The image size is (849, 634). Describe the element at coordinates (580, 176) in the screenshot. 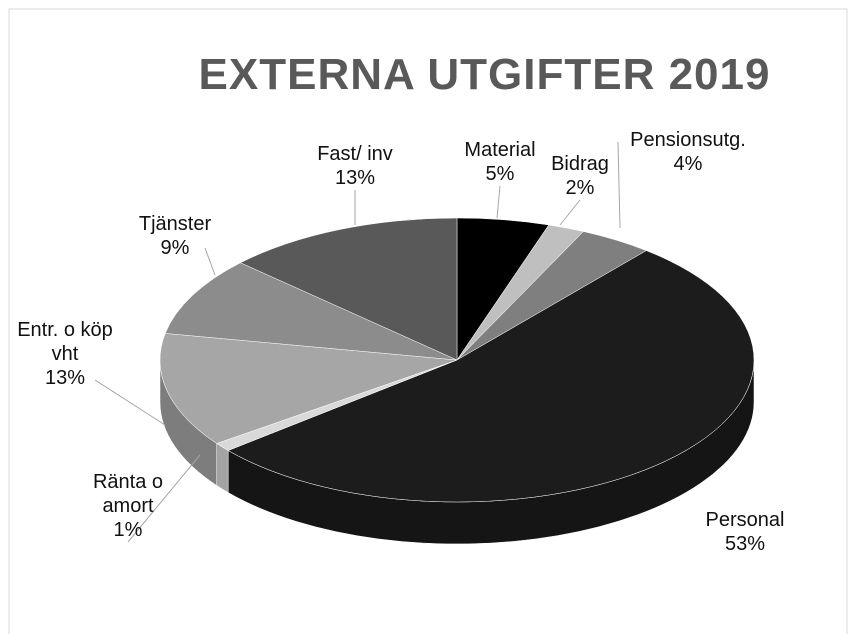

I see `data-label: Bidrag 2%` at that location.